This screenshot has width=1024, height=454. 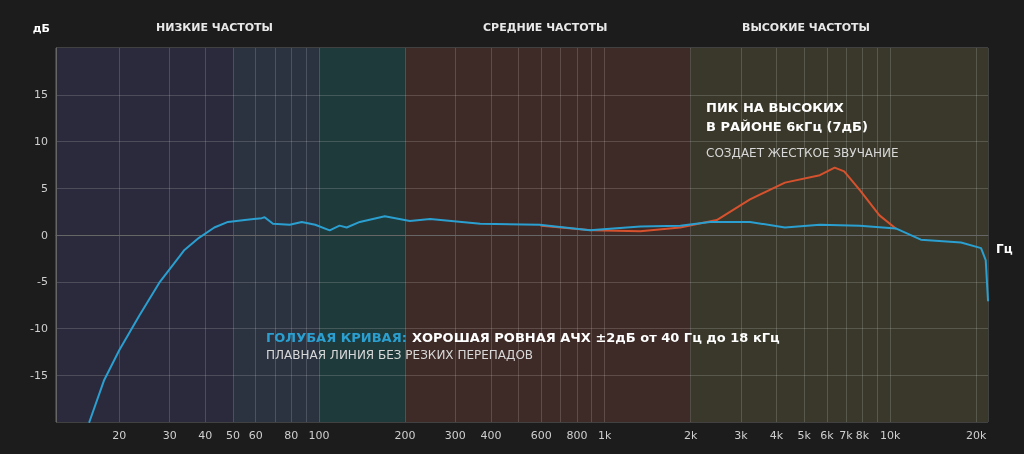 What do you see at coordinates (44, 235) in the screenshot?
I see `y-tick-label: 0` at bounding box center [44, 235].